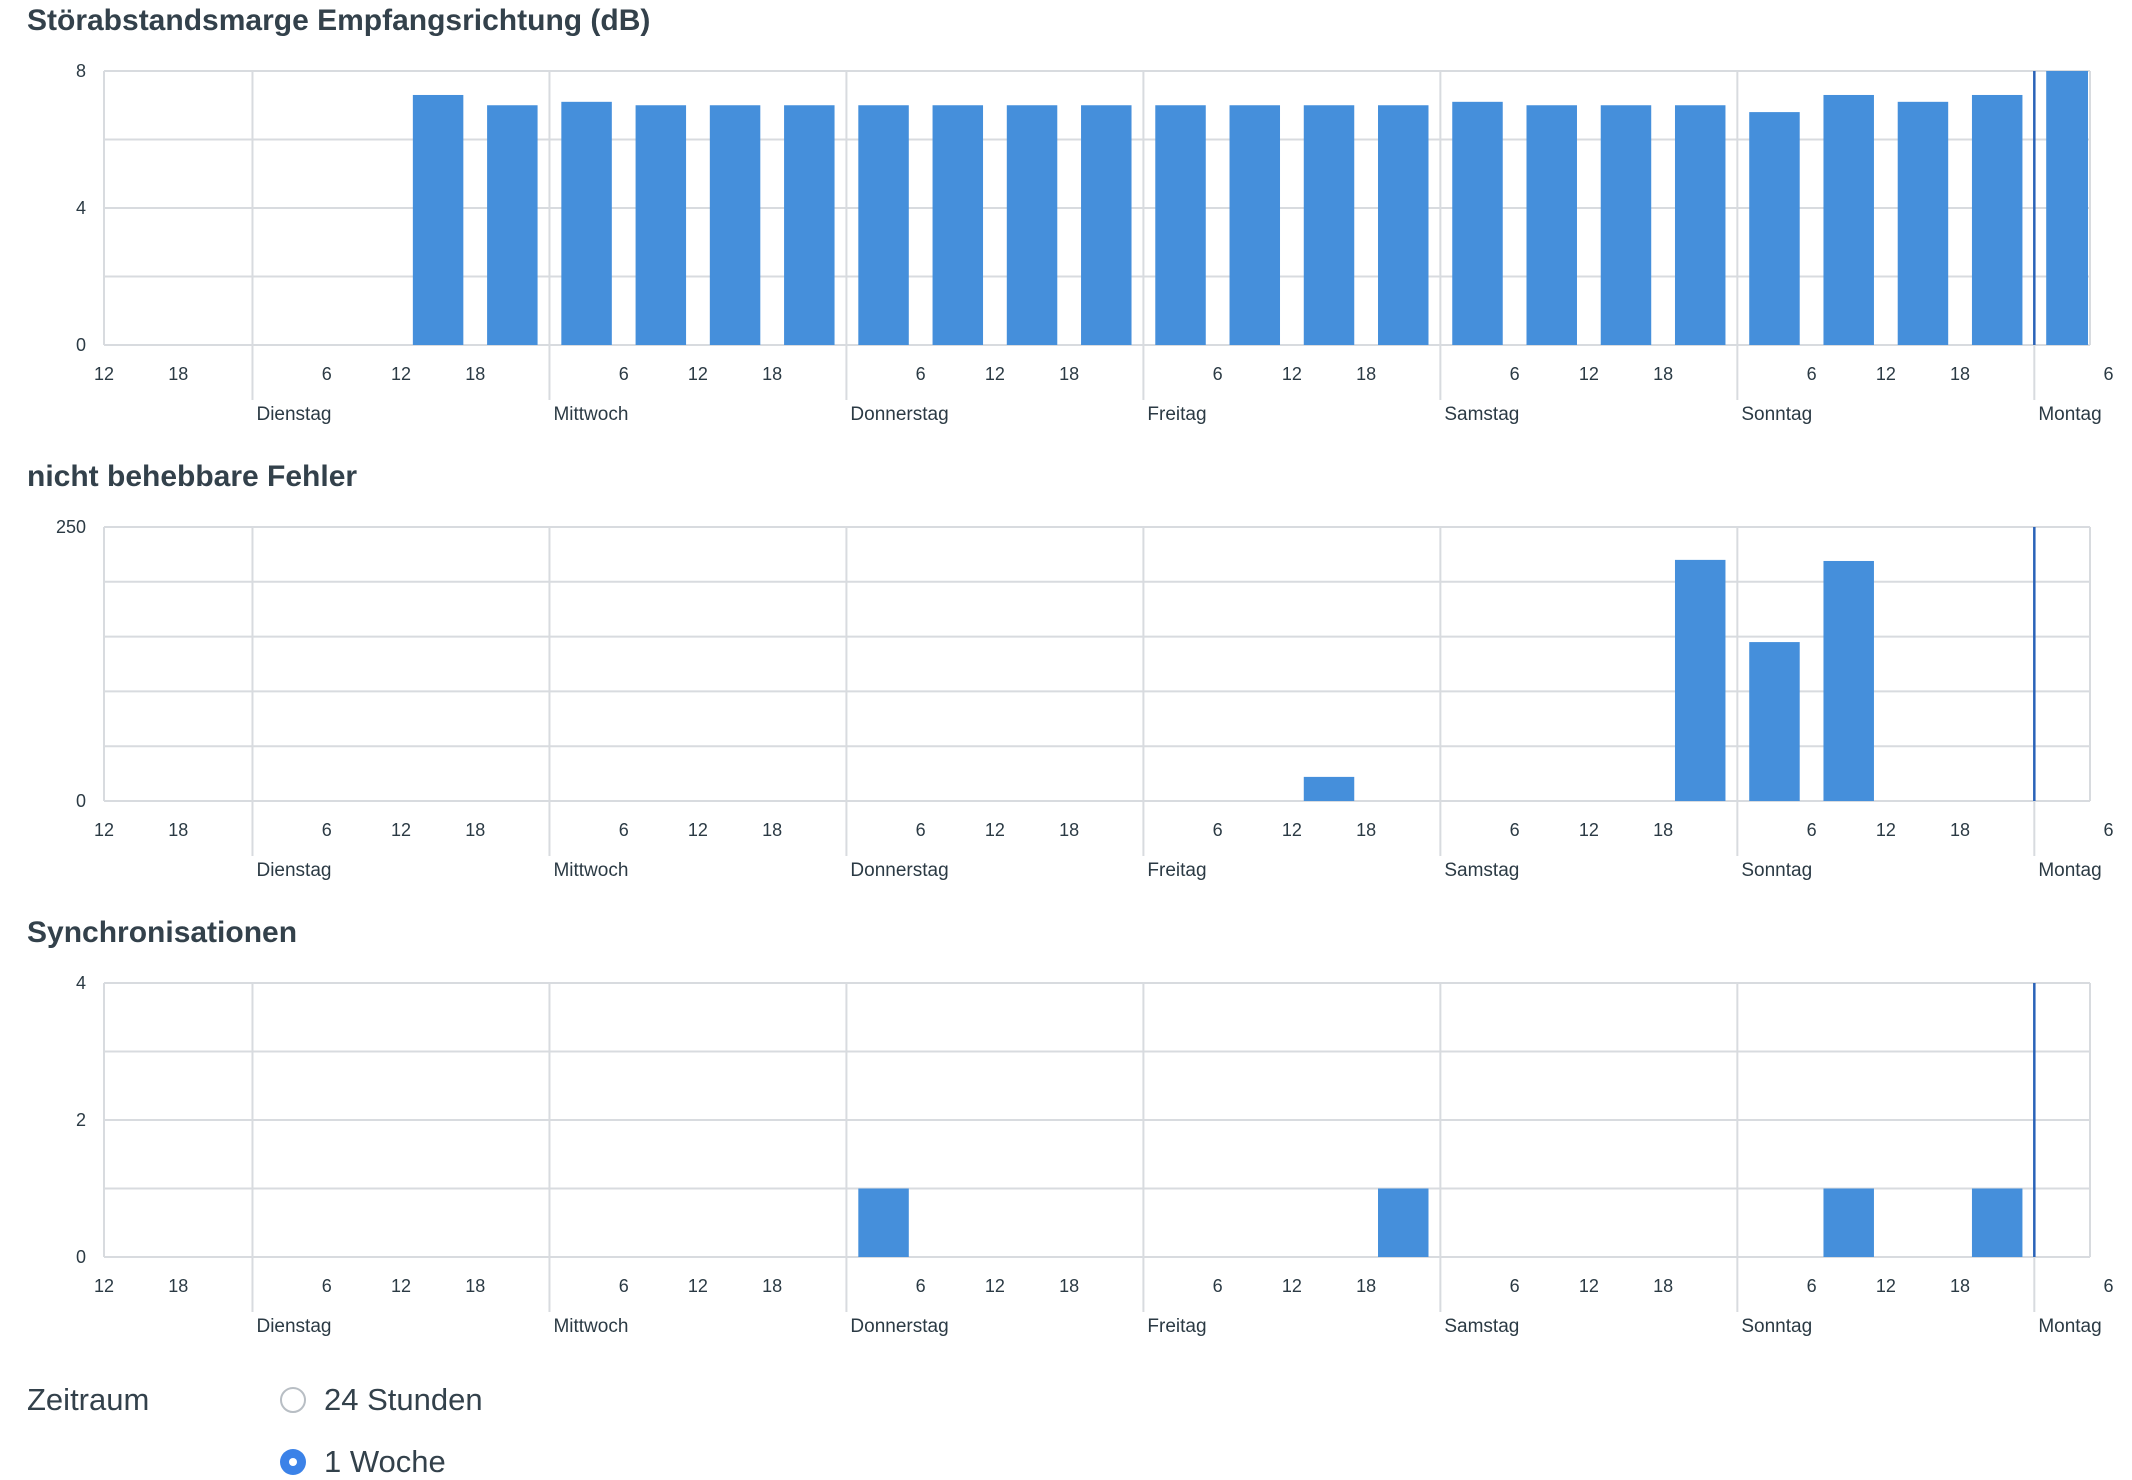  I want to click on y-tick-label: 8, so click(81, 71).